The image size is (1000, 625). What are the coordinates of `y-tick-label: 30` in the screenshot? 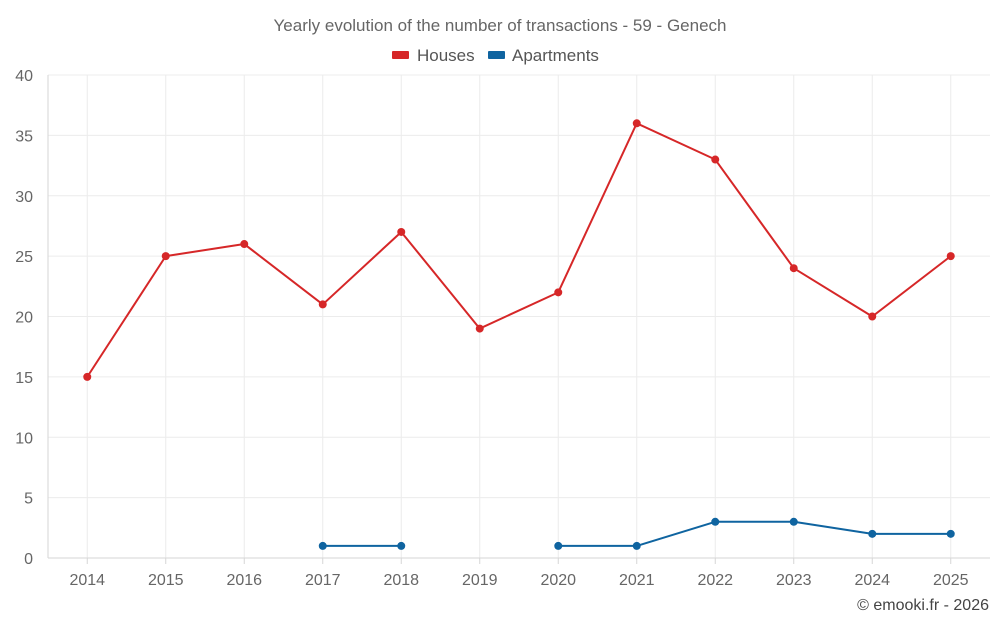 It's located at (24, 197).